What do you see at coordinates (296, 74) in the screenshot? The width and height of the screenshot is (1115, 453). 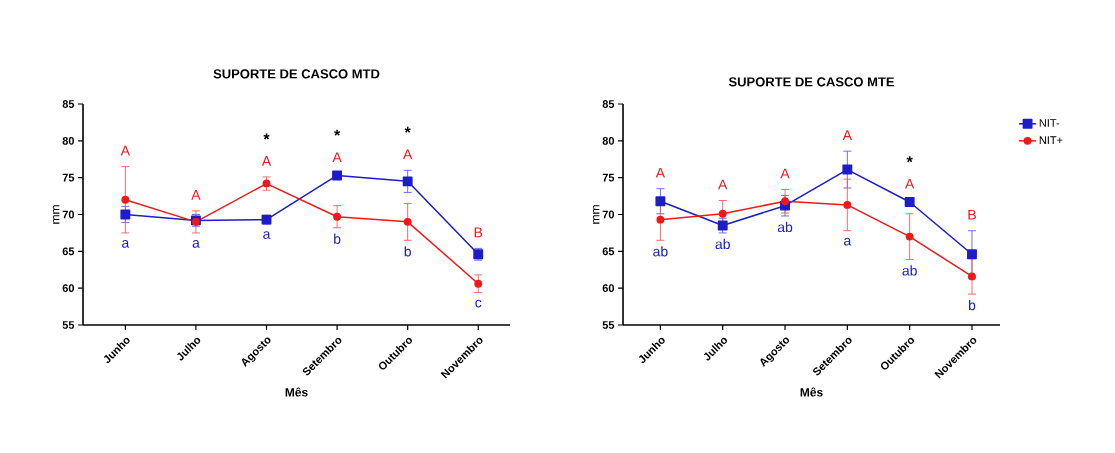 I see `chart-title: SUPORTE DE CASCO MTD` at bounding box center [296, 74].